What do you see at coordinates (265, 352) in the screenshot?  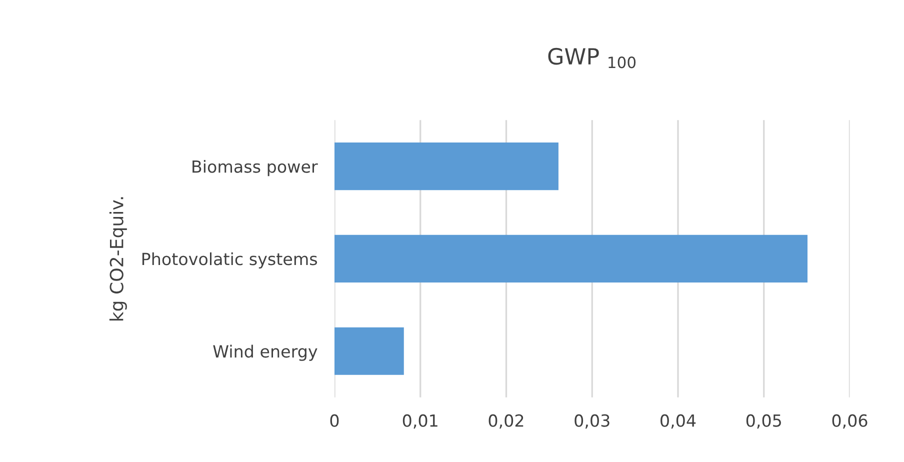 I see `y-tick-label: Wind energy` at bounding box center [265, 352].